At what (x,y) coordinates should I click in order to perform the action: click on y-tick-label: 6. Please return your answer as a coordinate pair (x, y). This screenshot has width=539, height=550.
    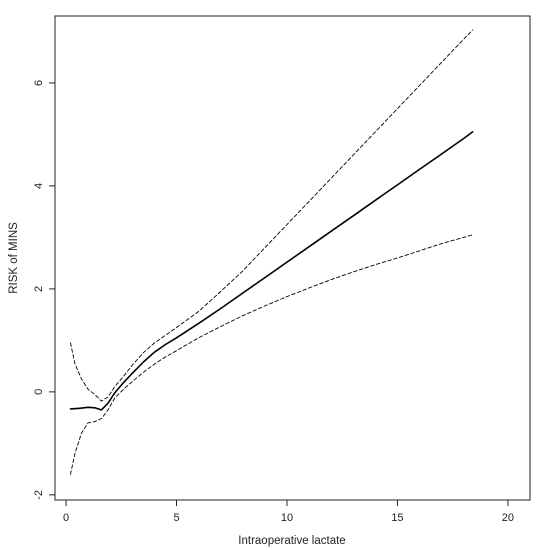
    Looking at the image, I should click on (39, 83).